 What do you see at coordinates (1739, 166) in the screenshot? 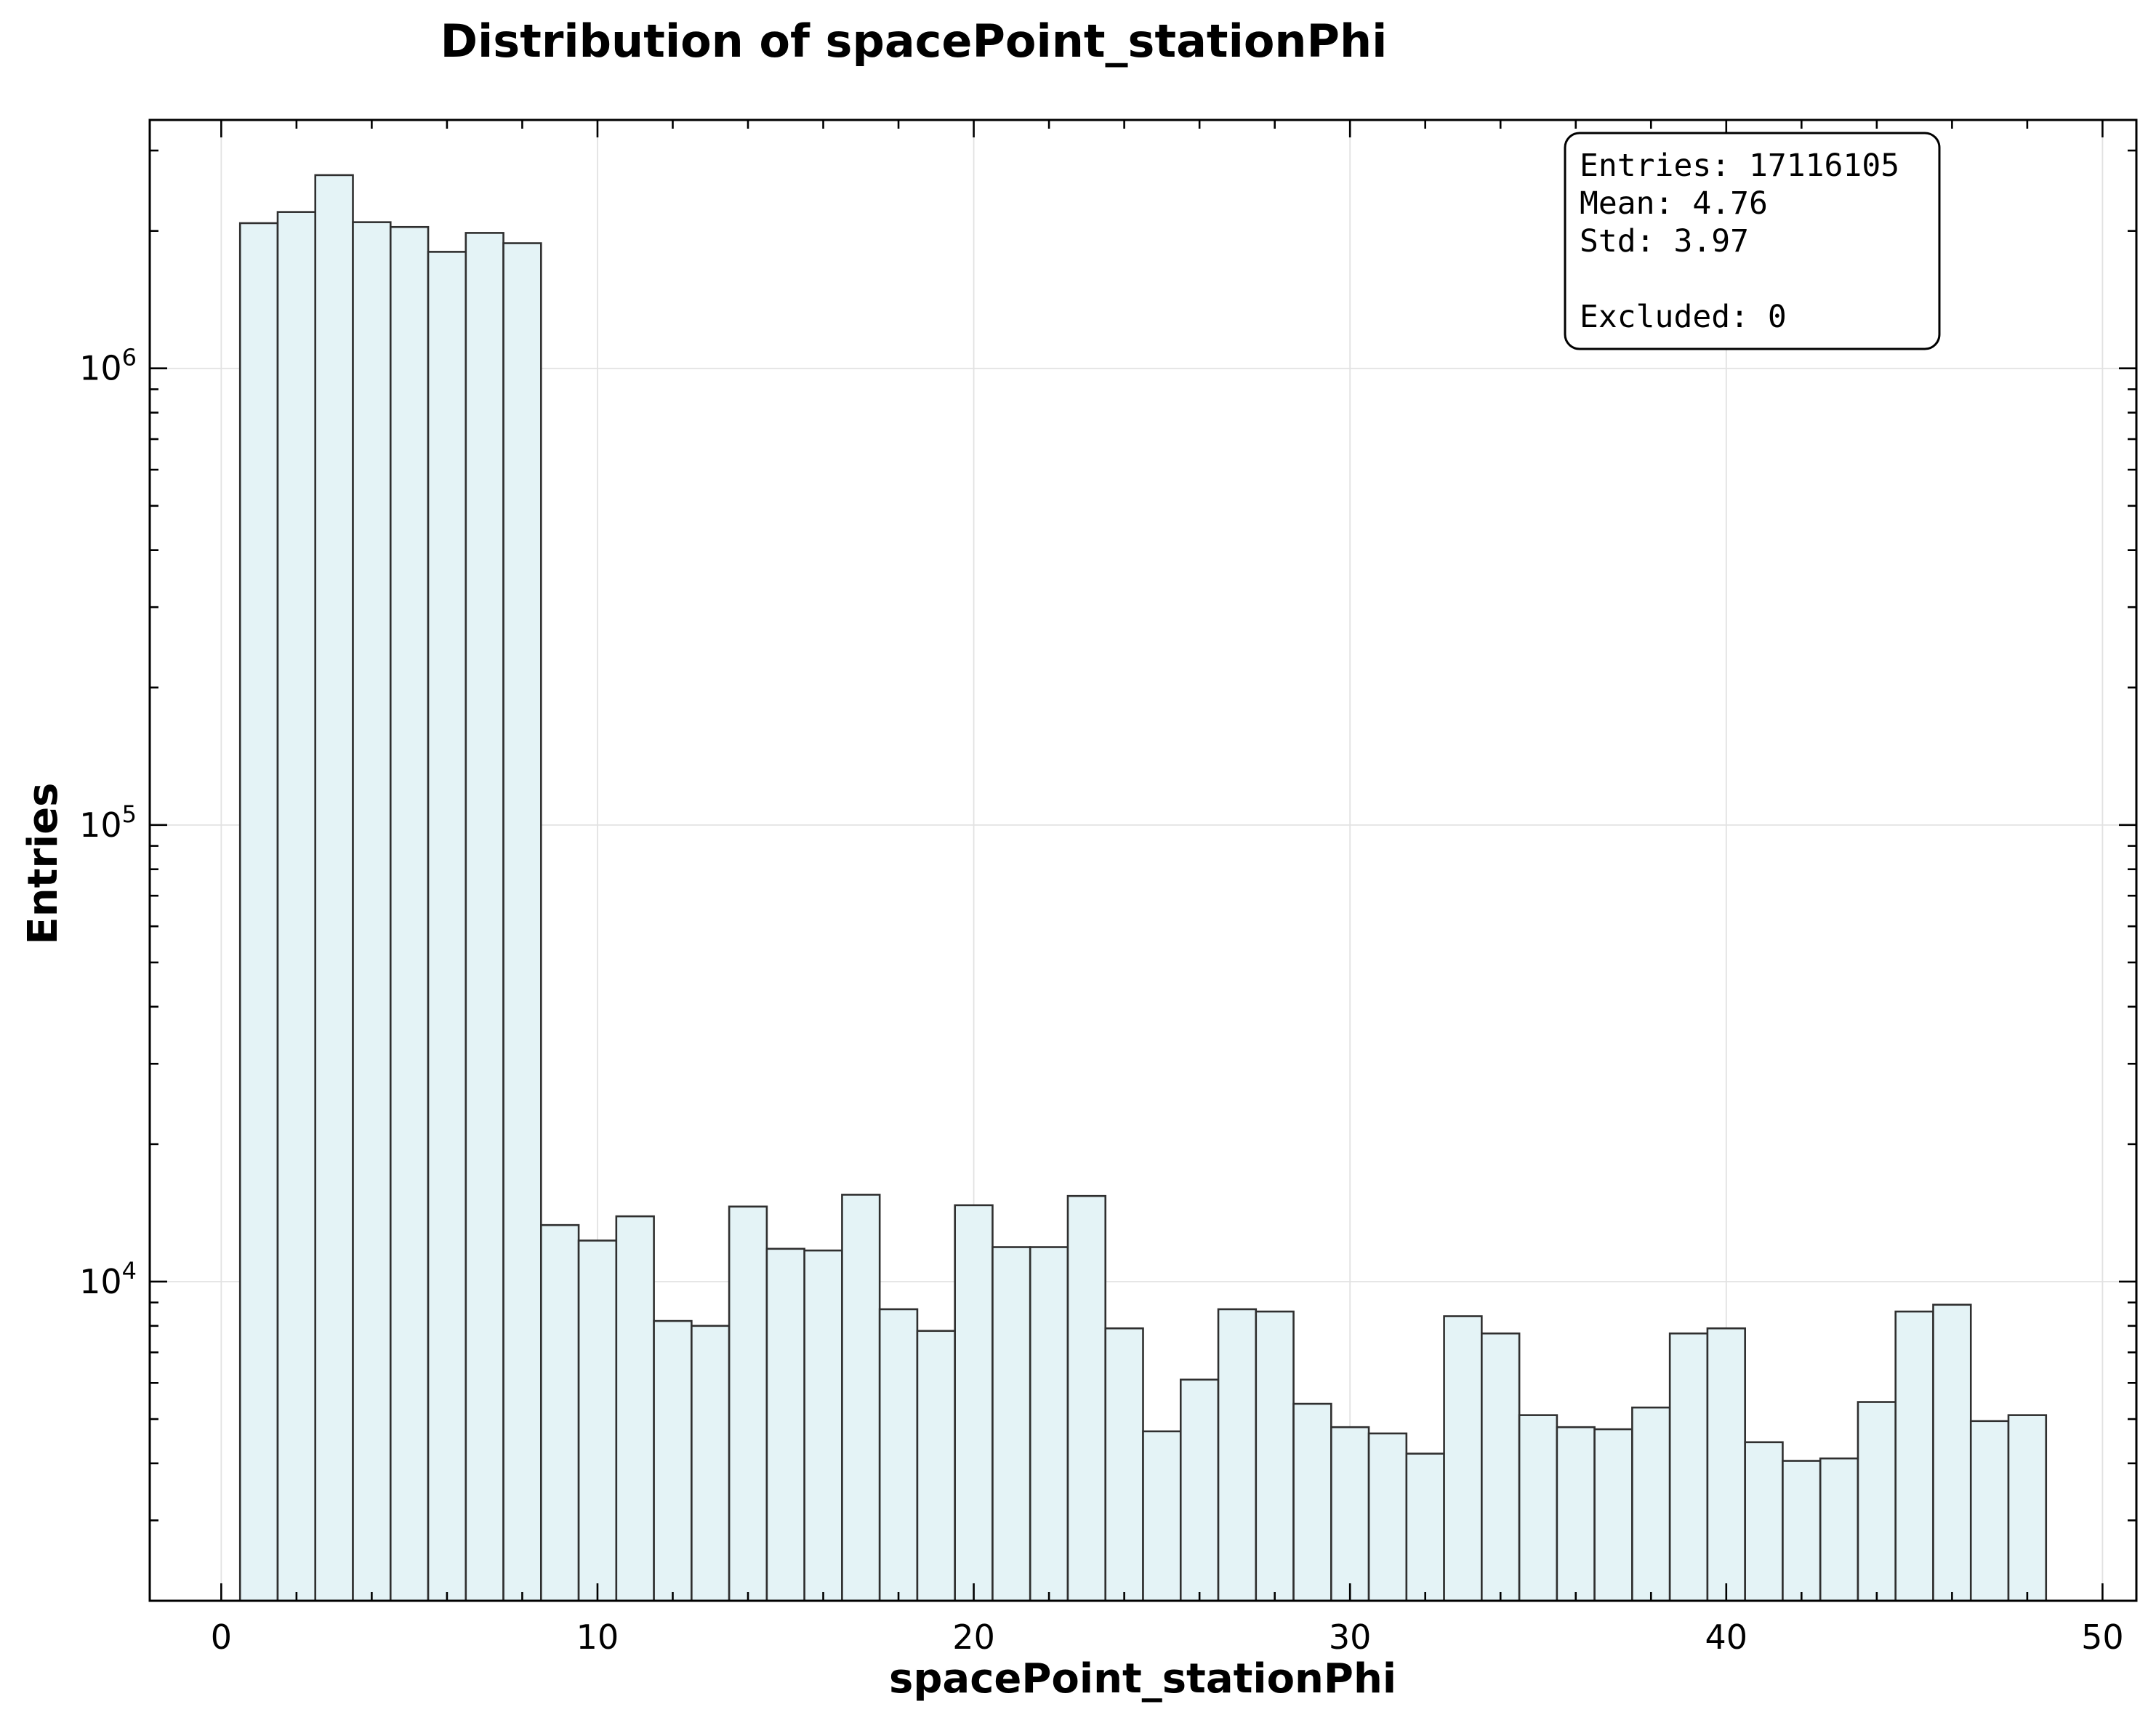
I see `stats-entries: Entries: 17116105` at bounding box center [1739, 166].